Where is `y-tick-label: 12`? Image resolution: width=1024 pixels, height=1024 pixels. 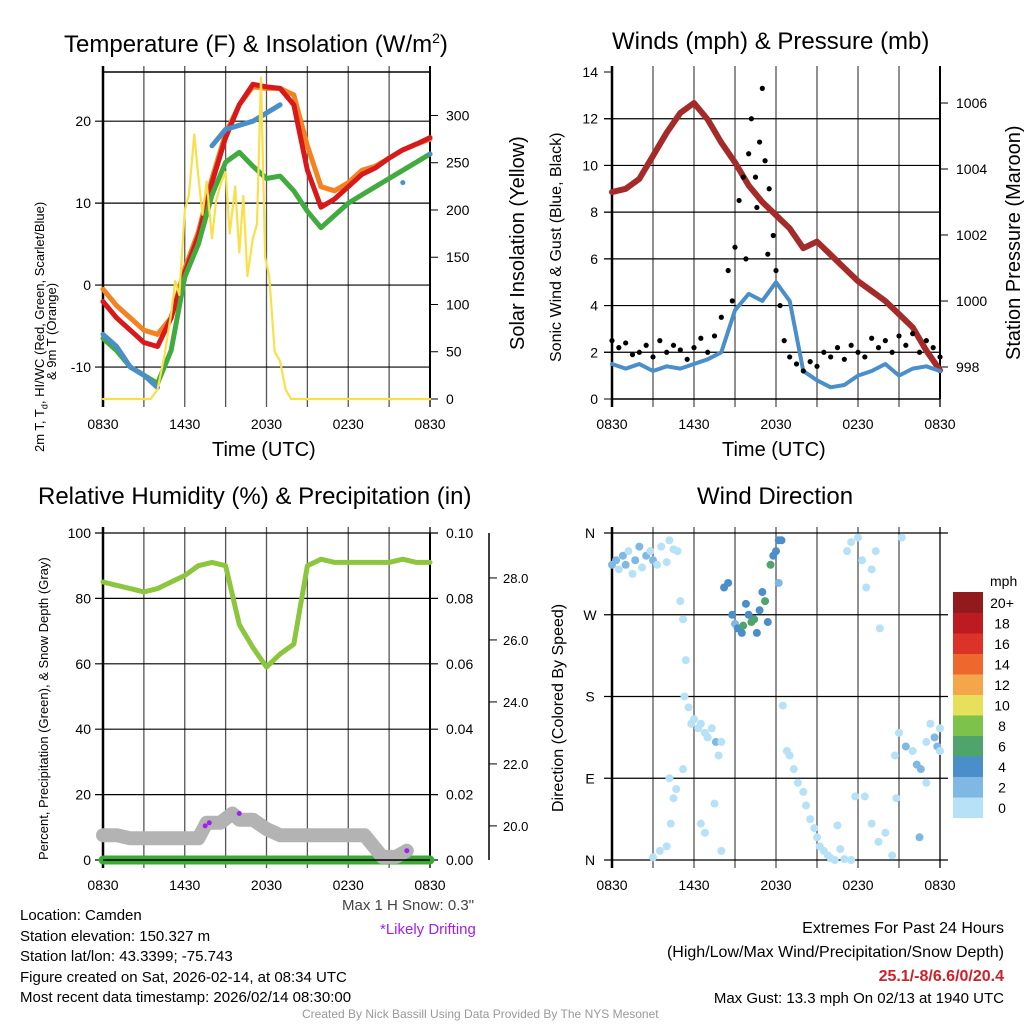
y-tick-label: 12 is located at coordinates (590, 119).